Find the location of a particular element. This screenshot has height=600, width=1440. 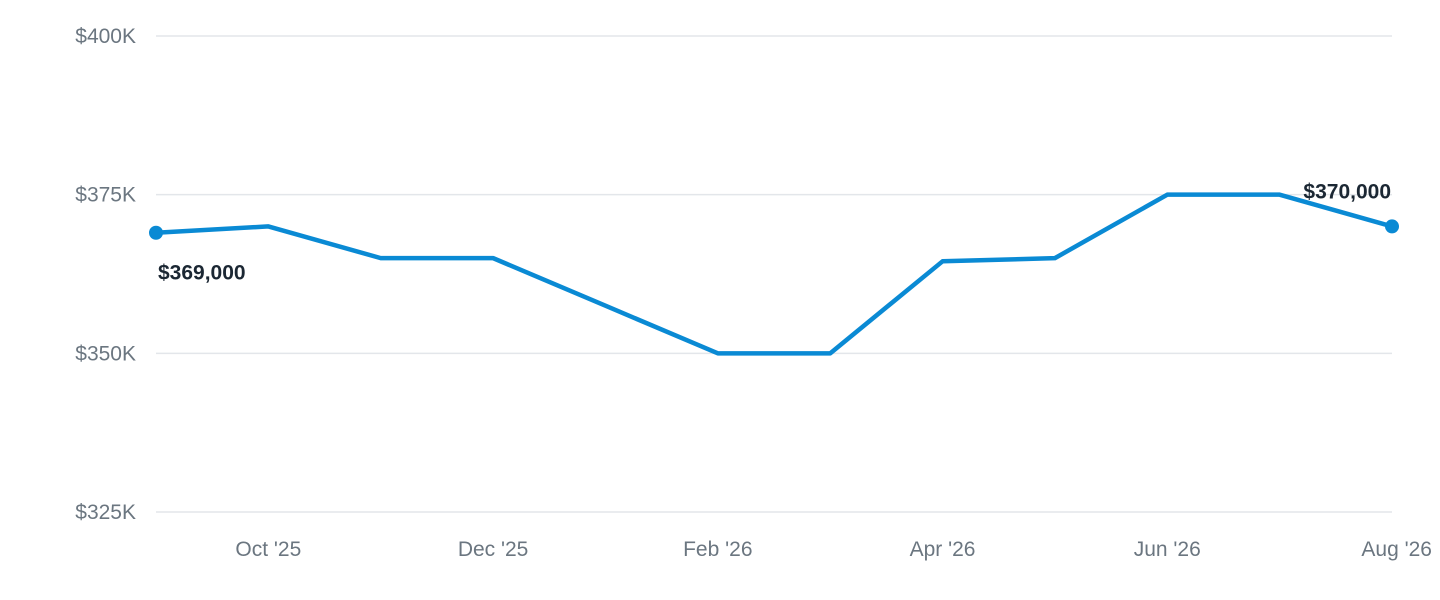

y-axis: $400K $375K $350K $325K is located at coordinates (105, 274).